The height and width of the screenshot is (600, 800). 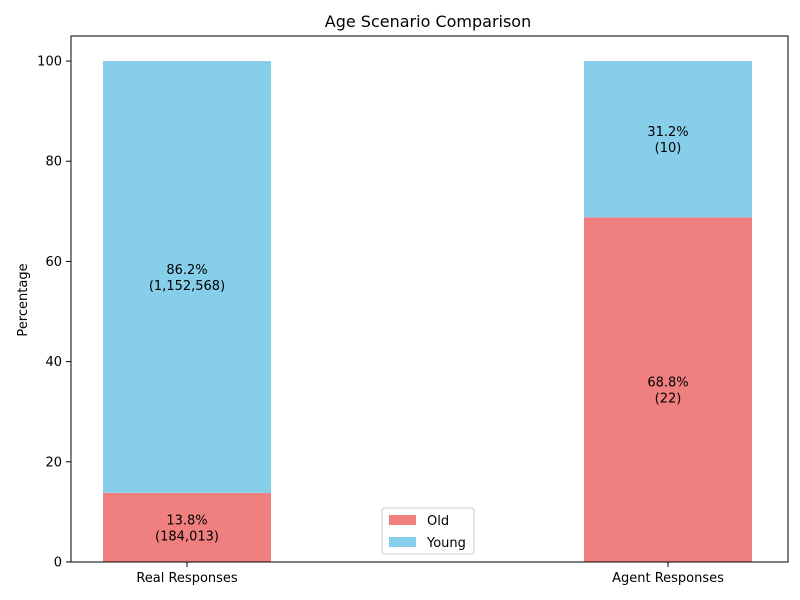 I want to click on bar-value-label: 86.2% (1,152,568), so click(x=187, y=278).